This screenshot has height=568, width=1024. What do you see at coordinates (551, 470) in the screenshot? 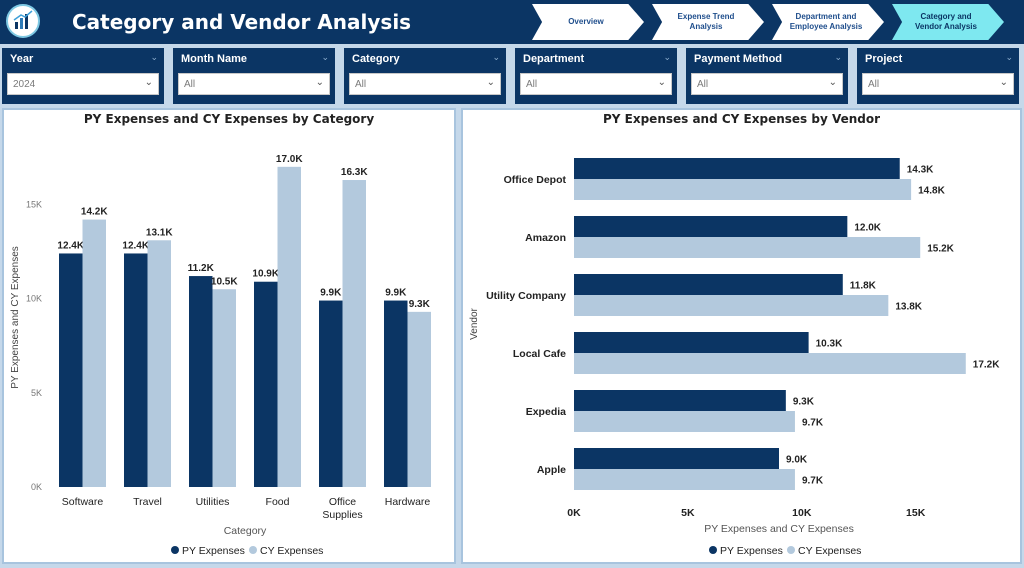
I see `y-tick-label: Apple` at bounding box center [551, 470].